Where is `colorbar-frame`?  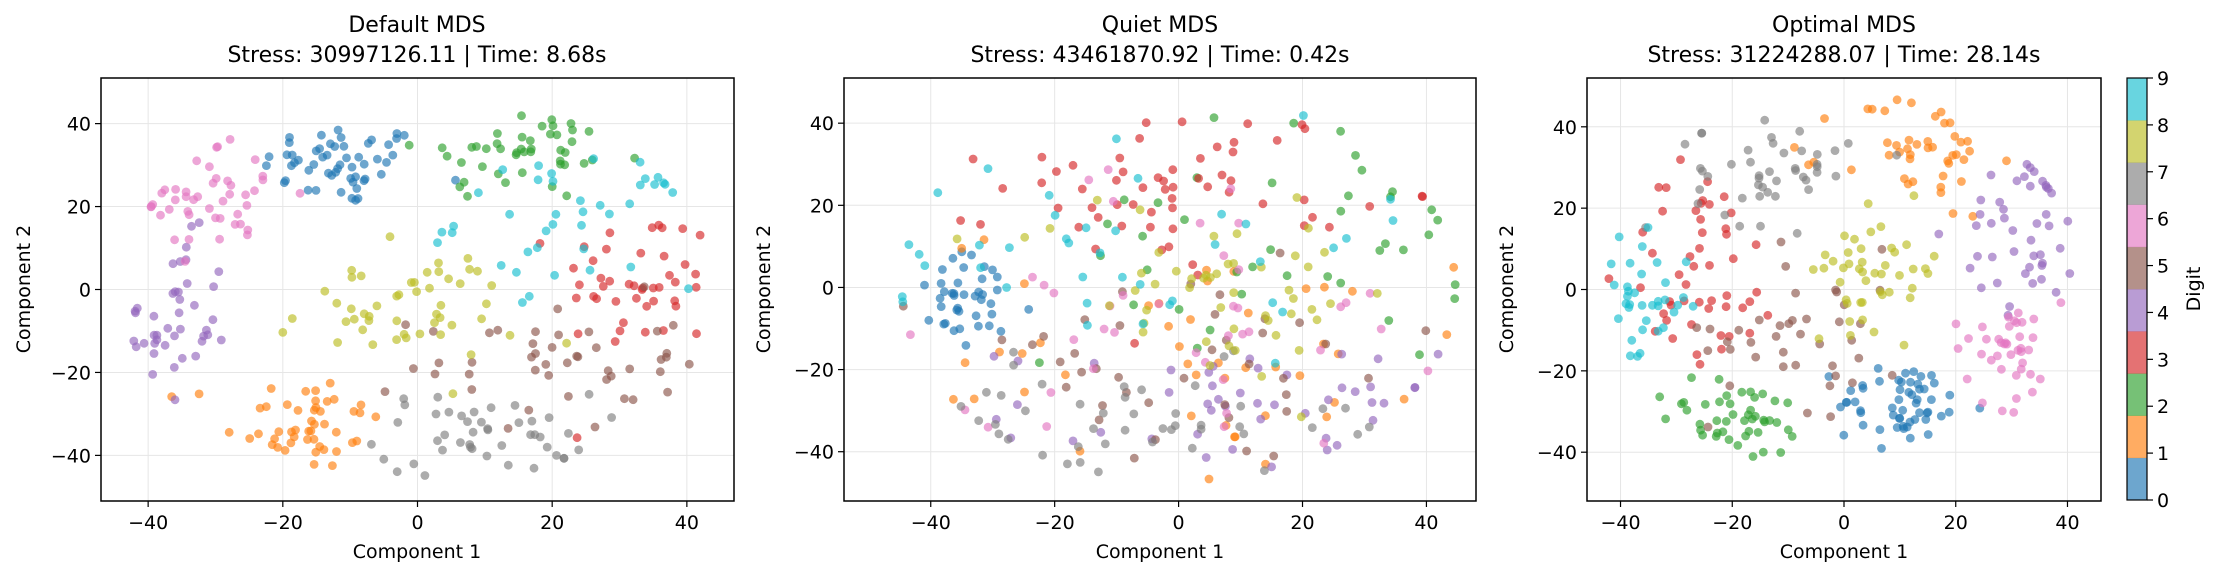 colorbar-frame is located at coordinates (2137, 289).